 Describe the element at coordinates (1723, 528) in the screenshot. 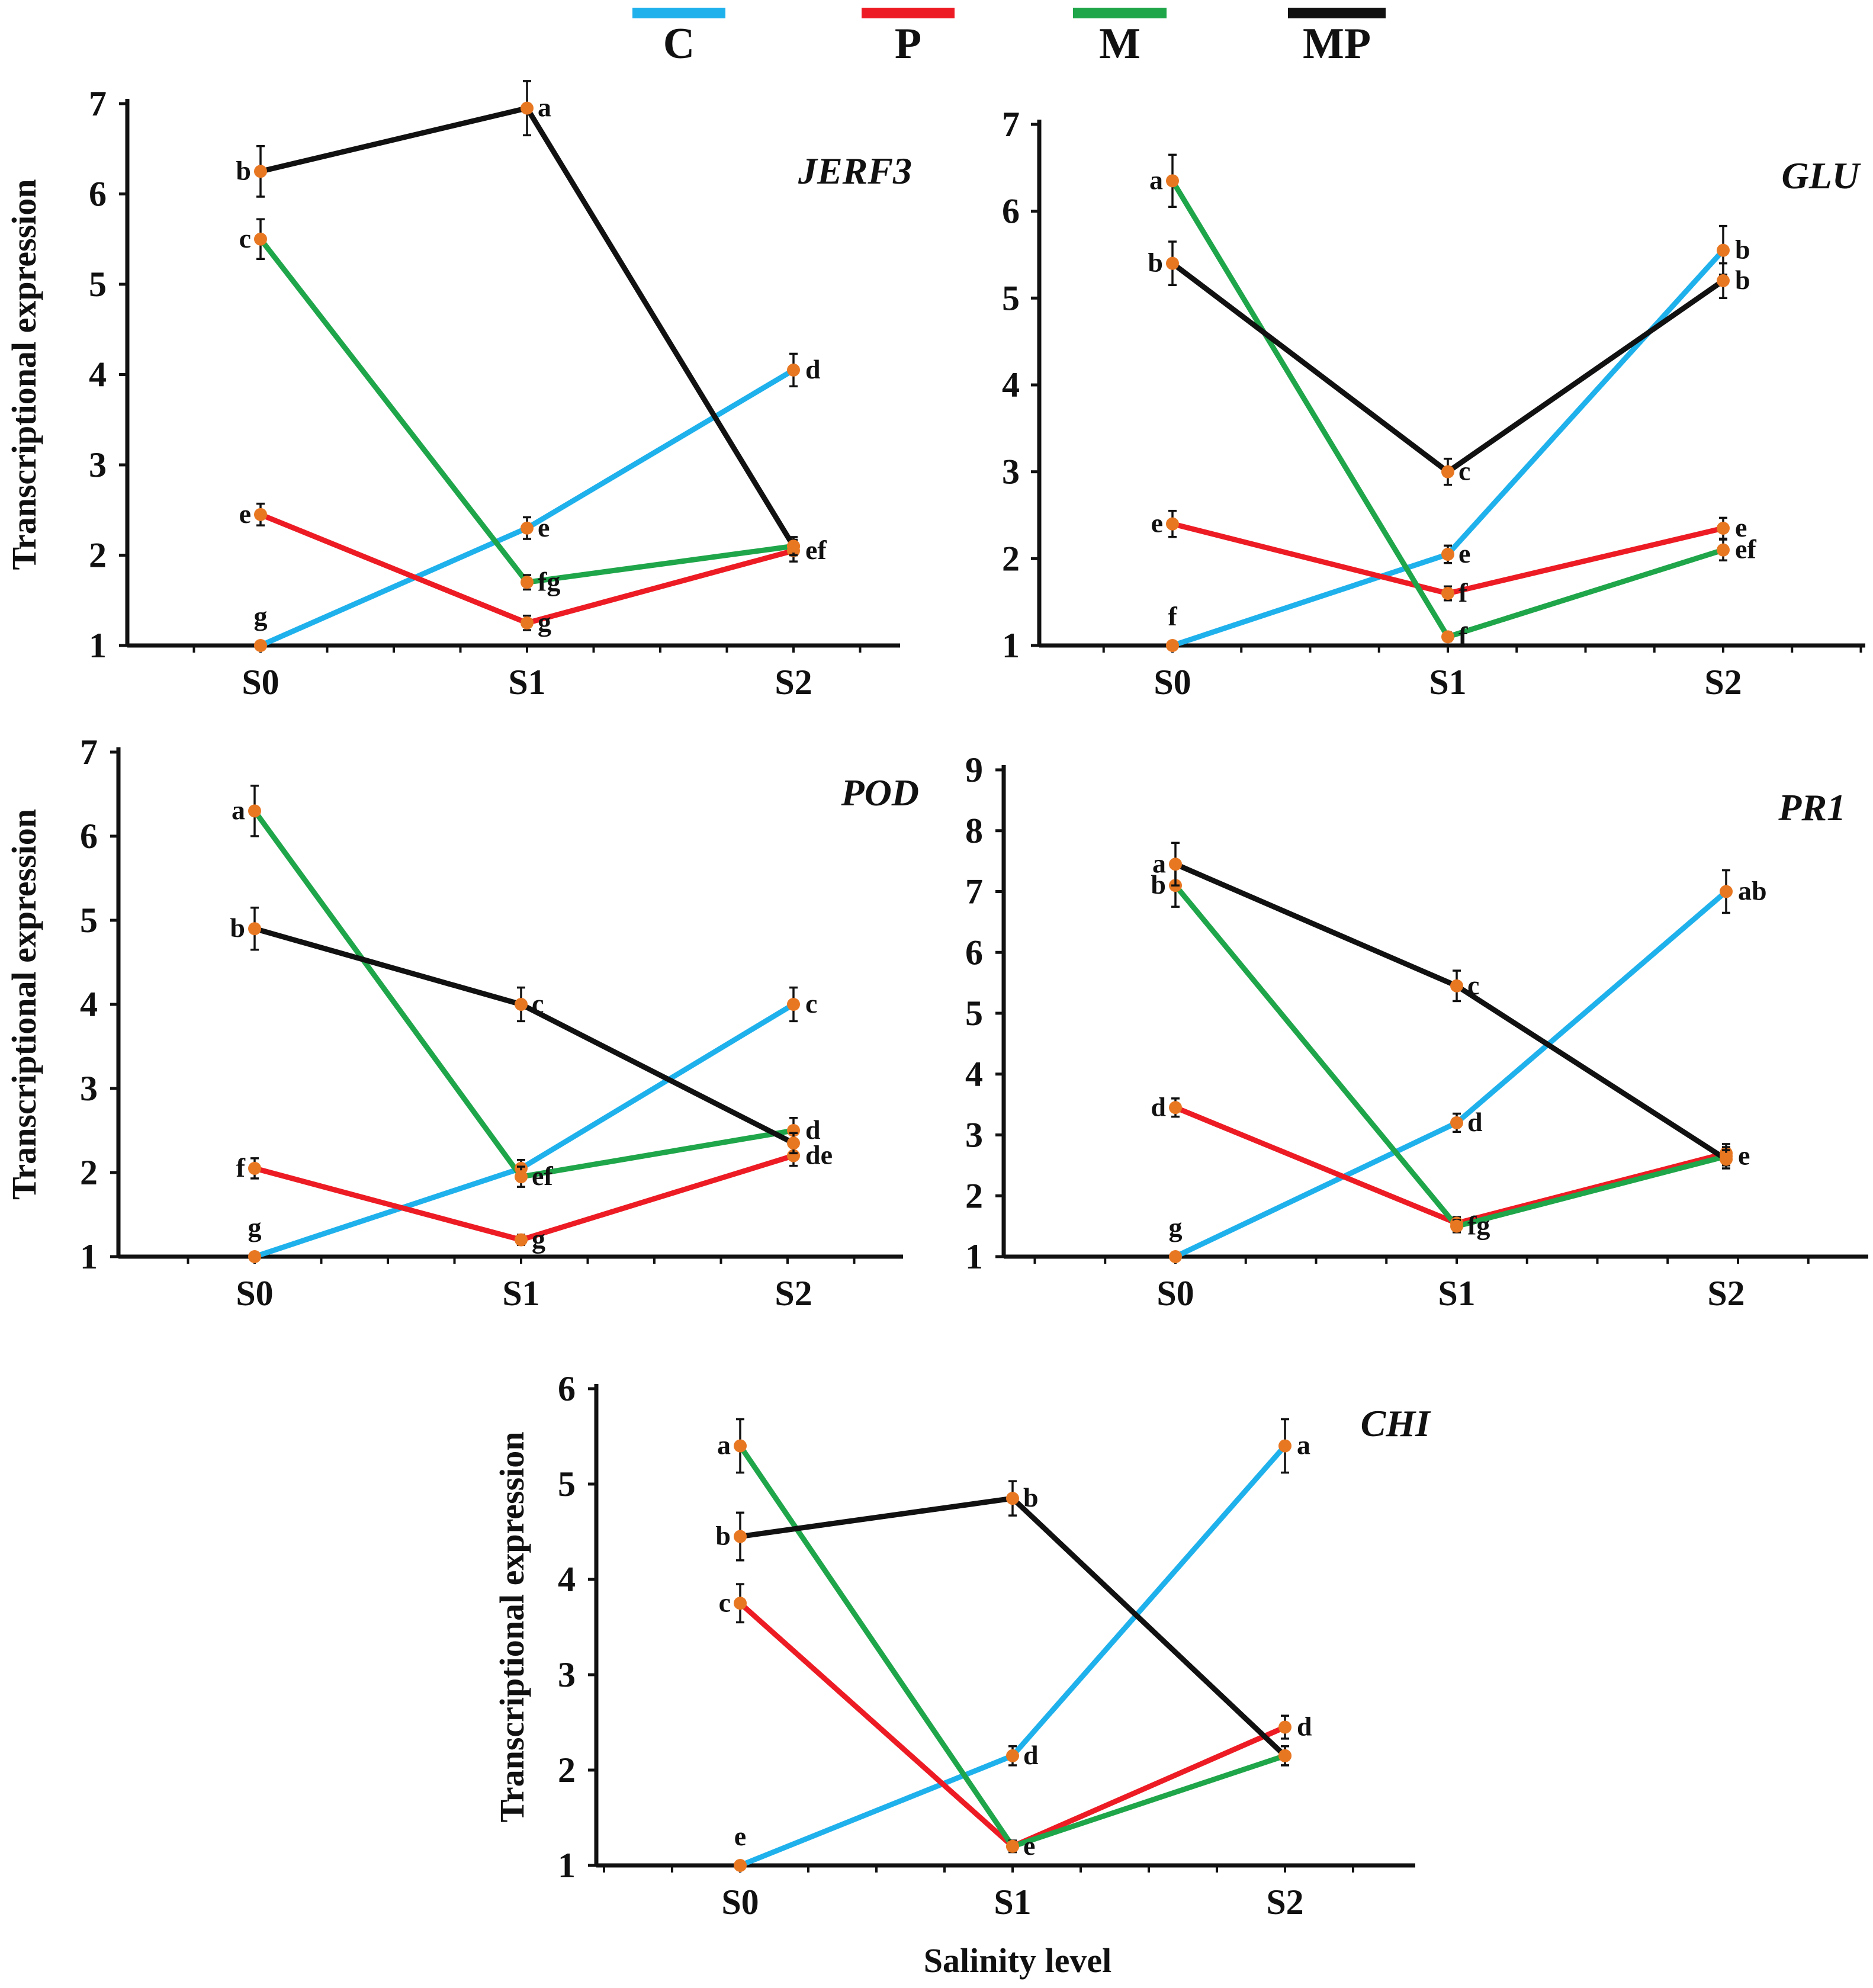

I see `data-point-p-s2` at that location.